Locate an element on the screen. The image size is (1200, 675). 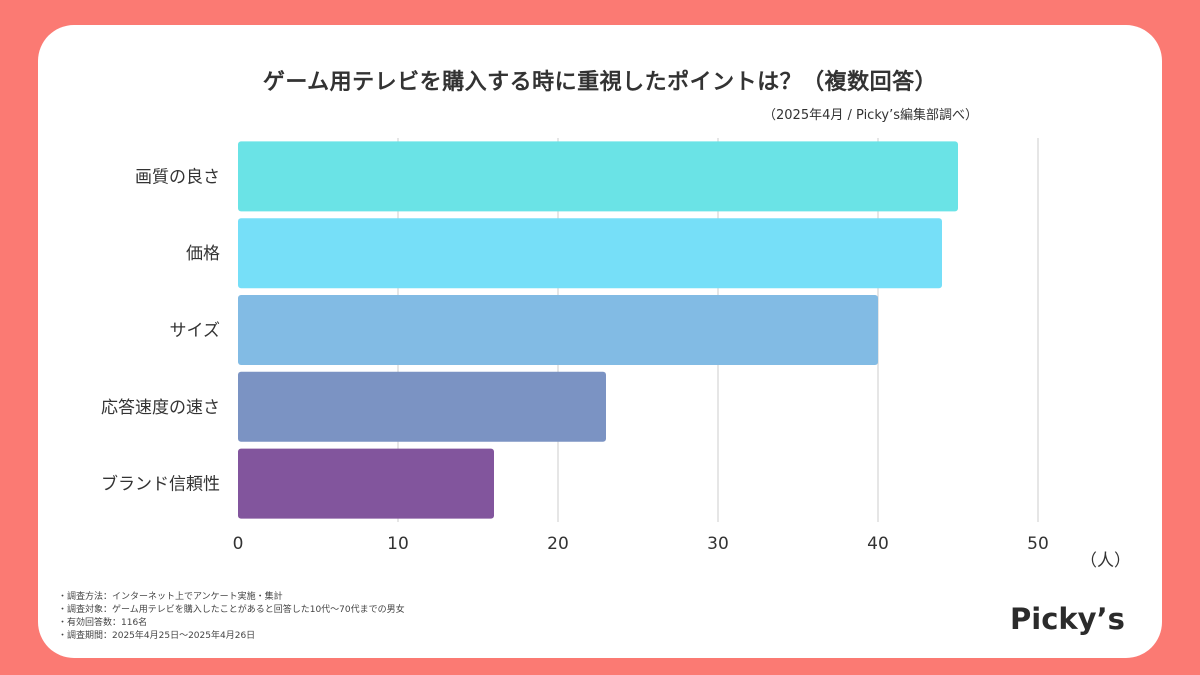
survey-note-target: ・調査対象：ゲーム用テレビを購入したことがあると回答した10代〜70代までの男女 is located at coordinates (231, 610).